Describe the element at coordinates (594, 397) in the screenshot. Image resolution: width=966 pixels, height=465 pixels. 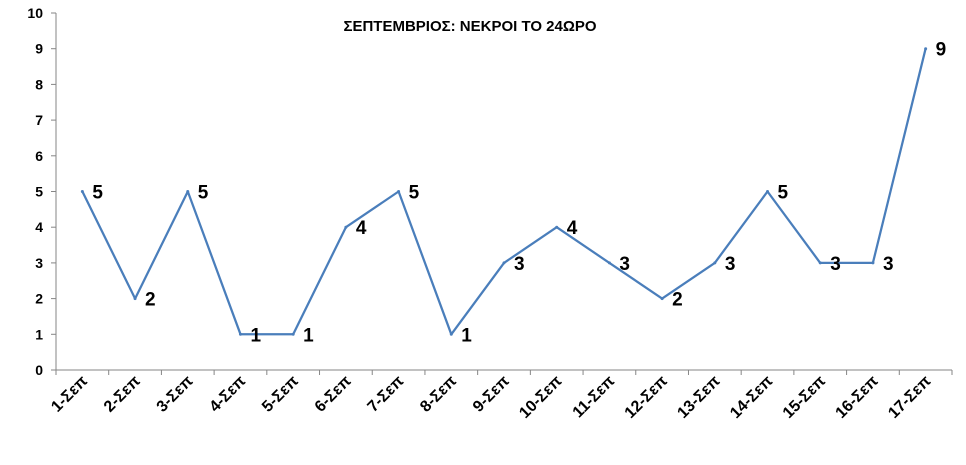
I see `x-tick-label: 11-Σεπ` at that location.